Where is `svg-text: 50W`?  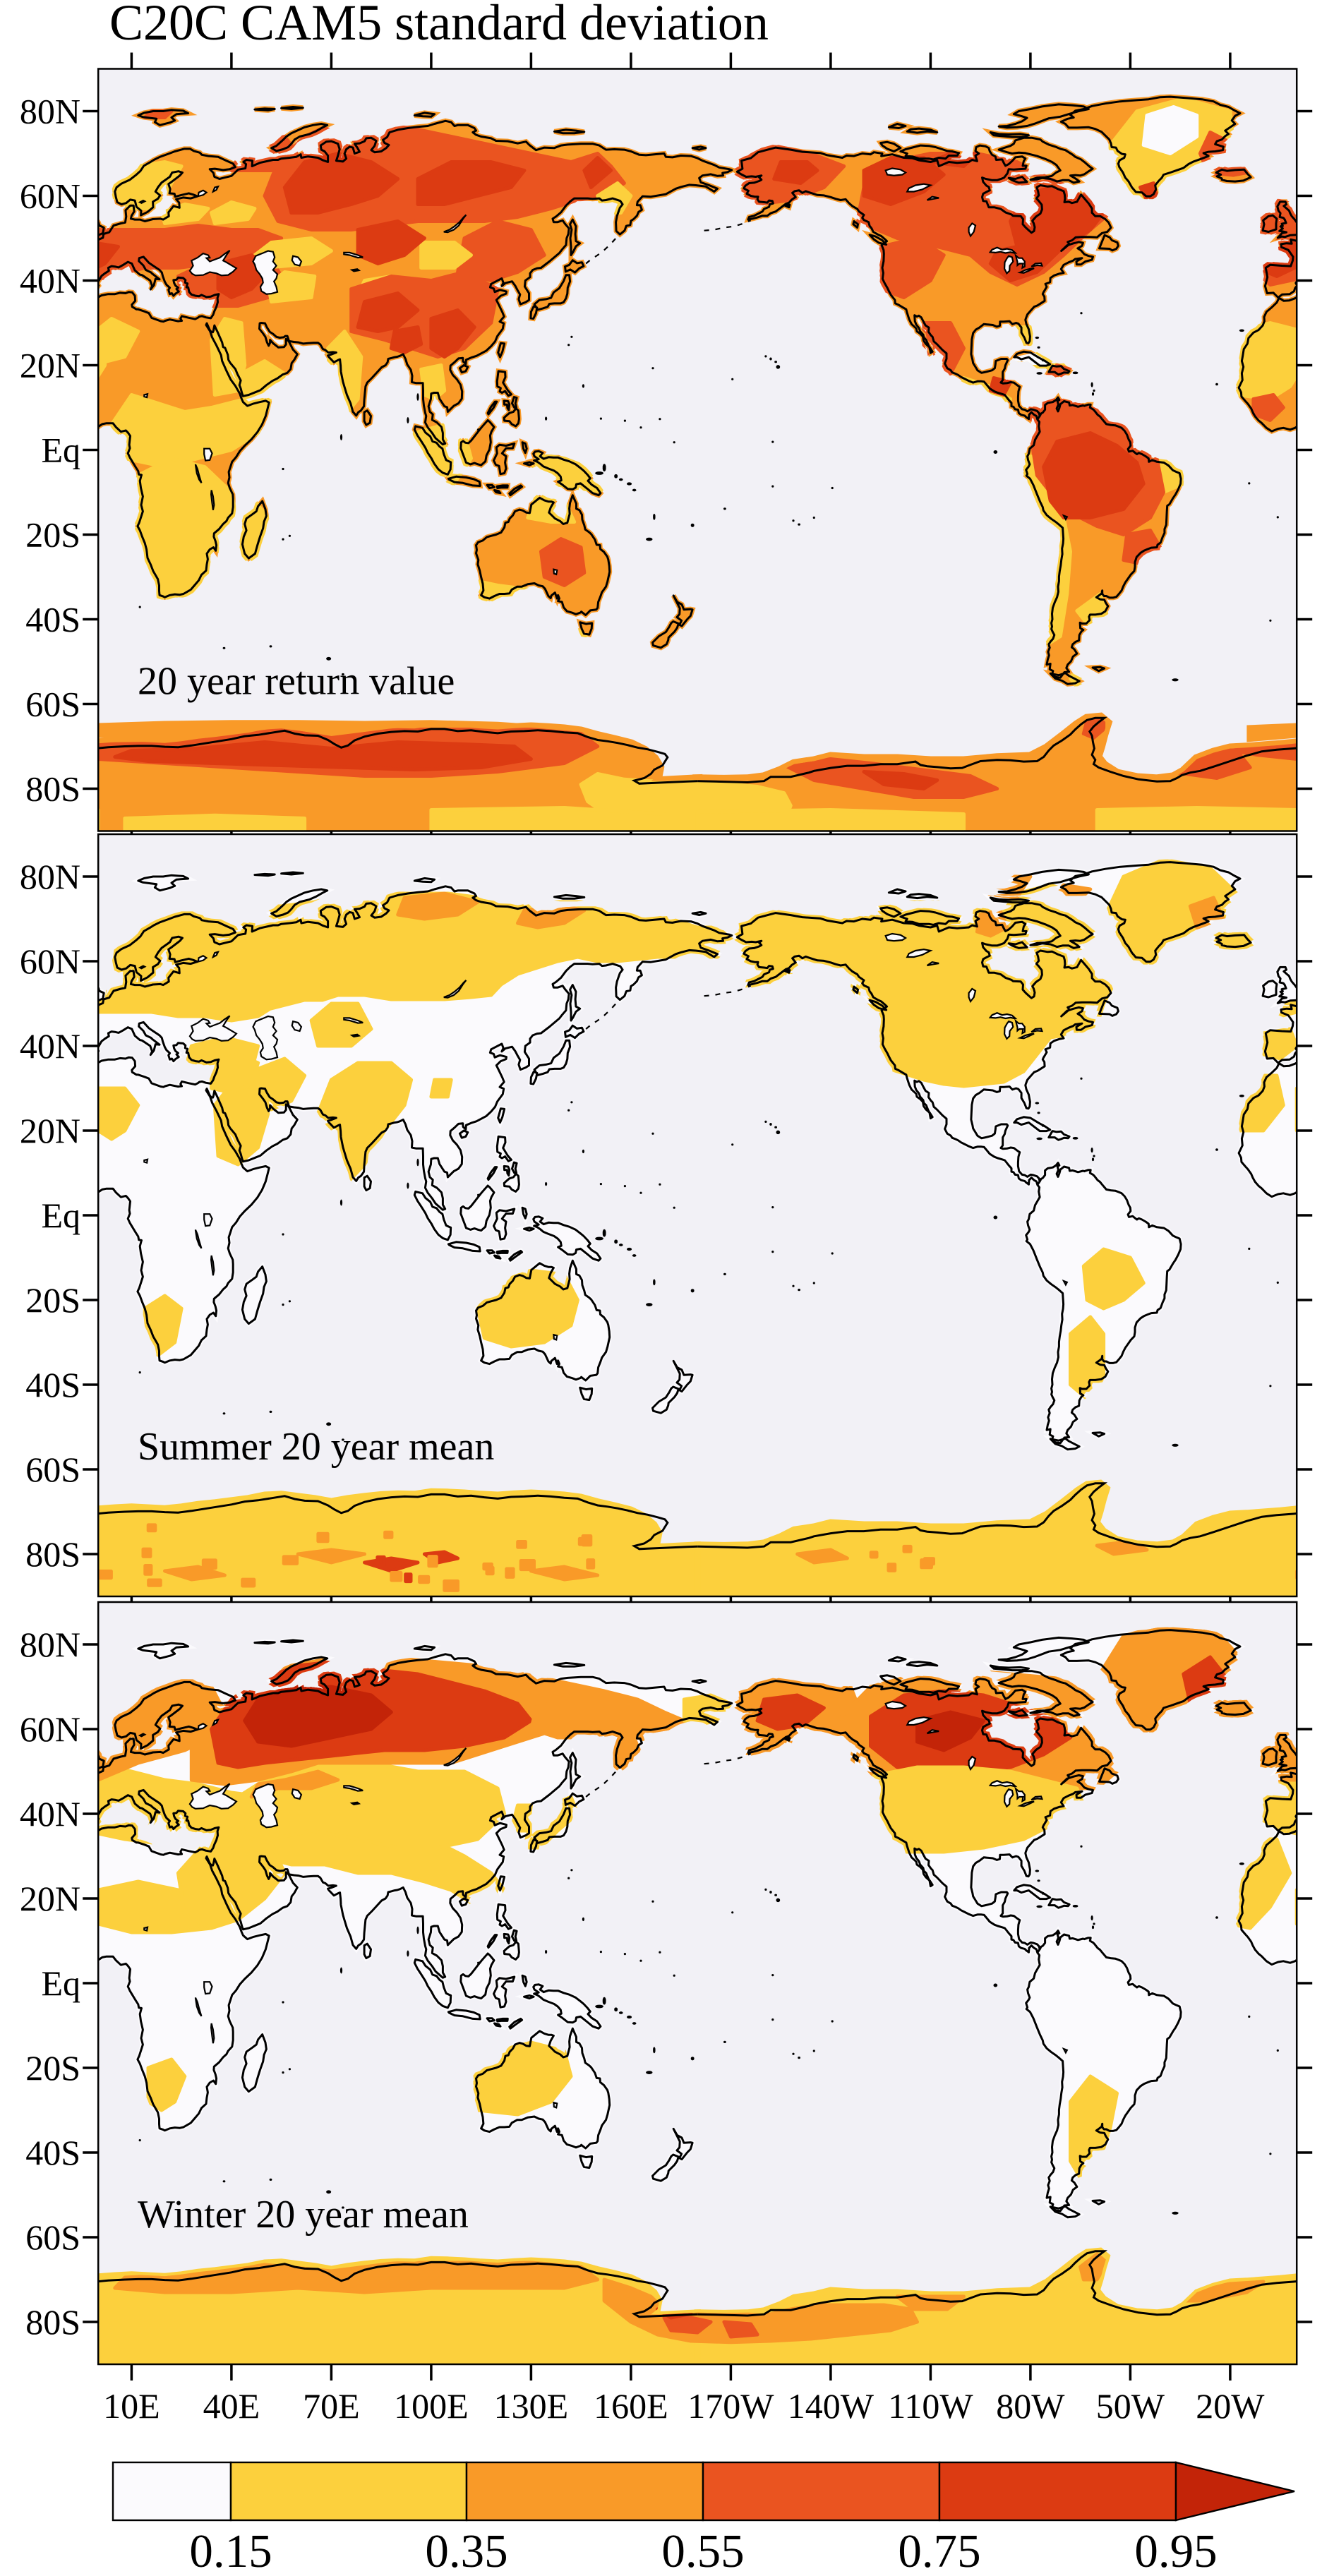 svg-text: 50W is located at coordinates (1130, 2406).